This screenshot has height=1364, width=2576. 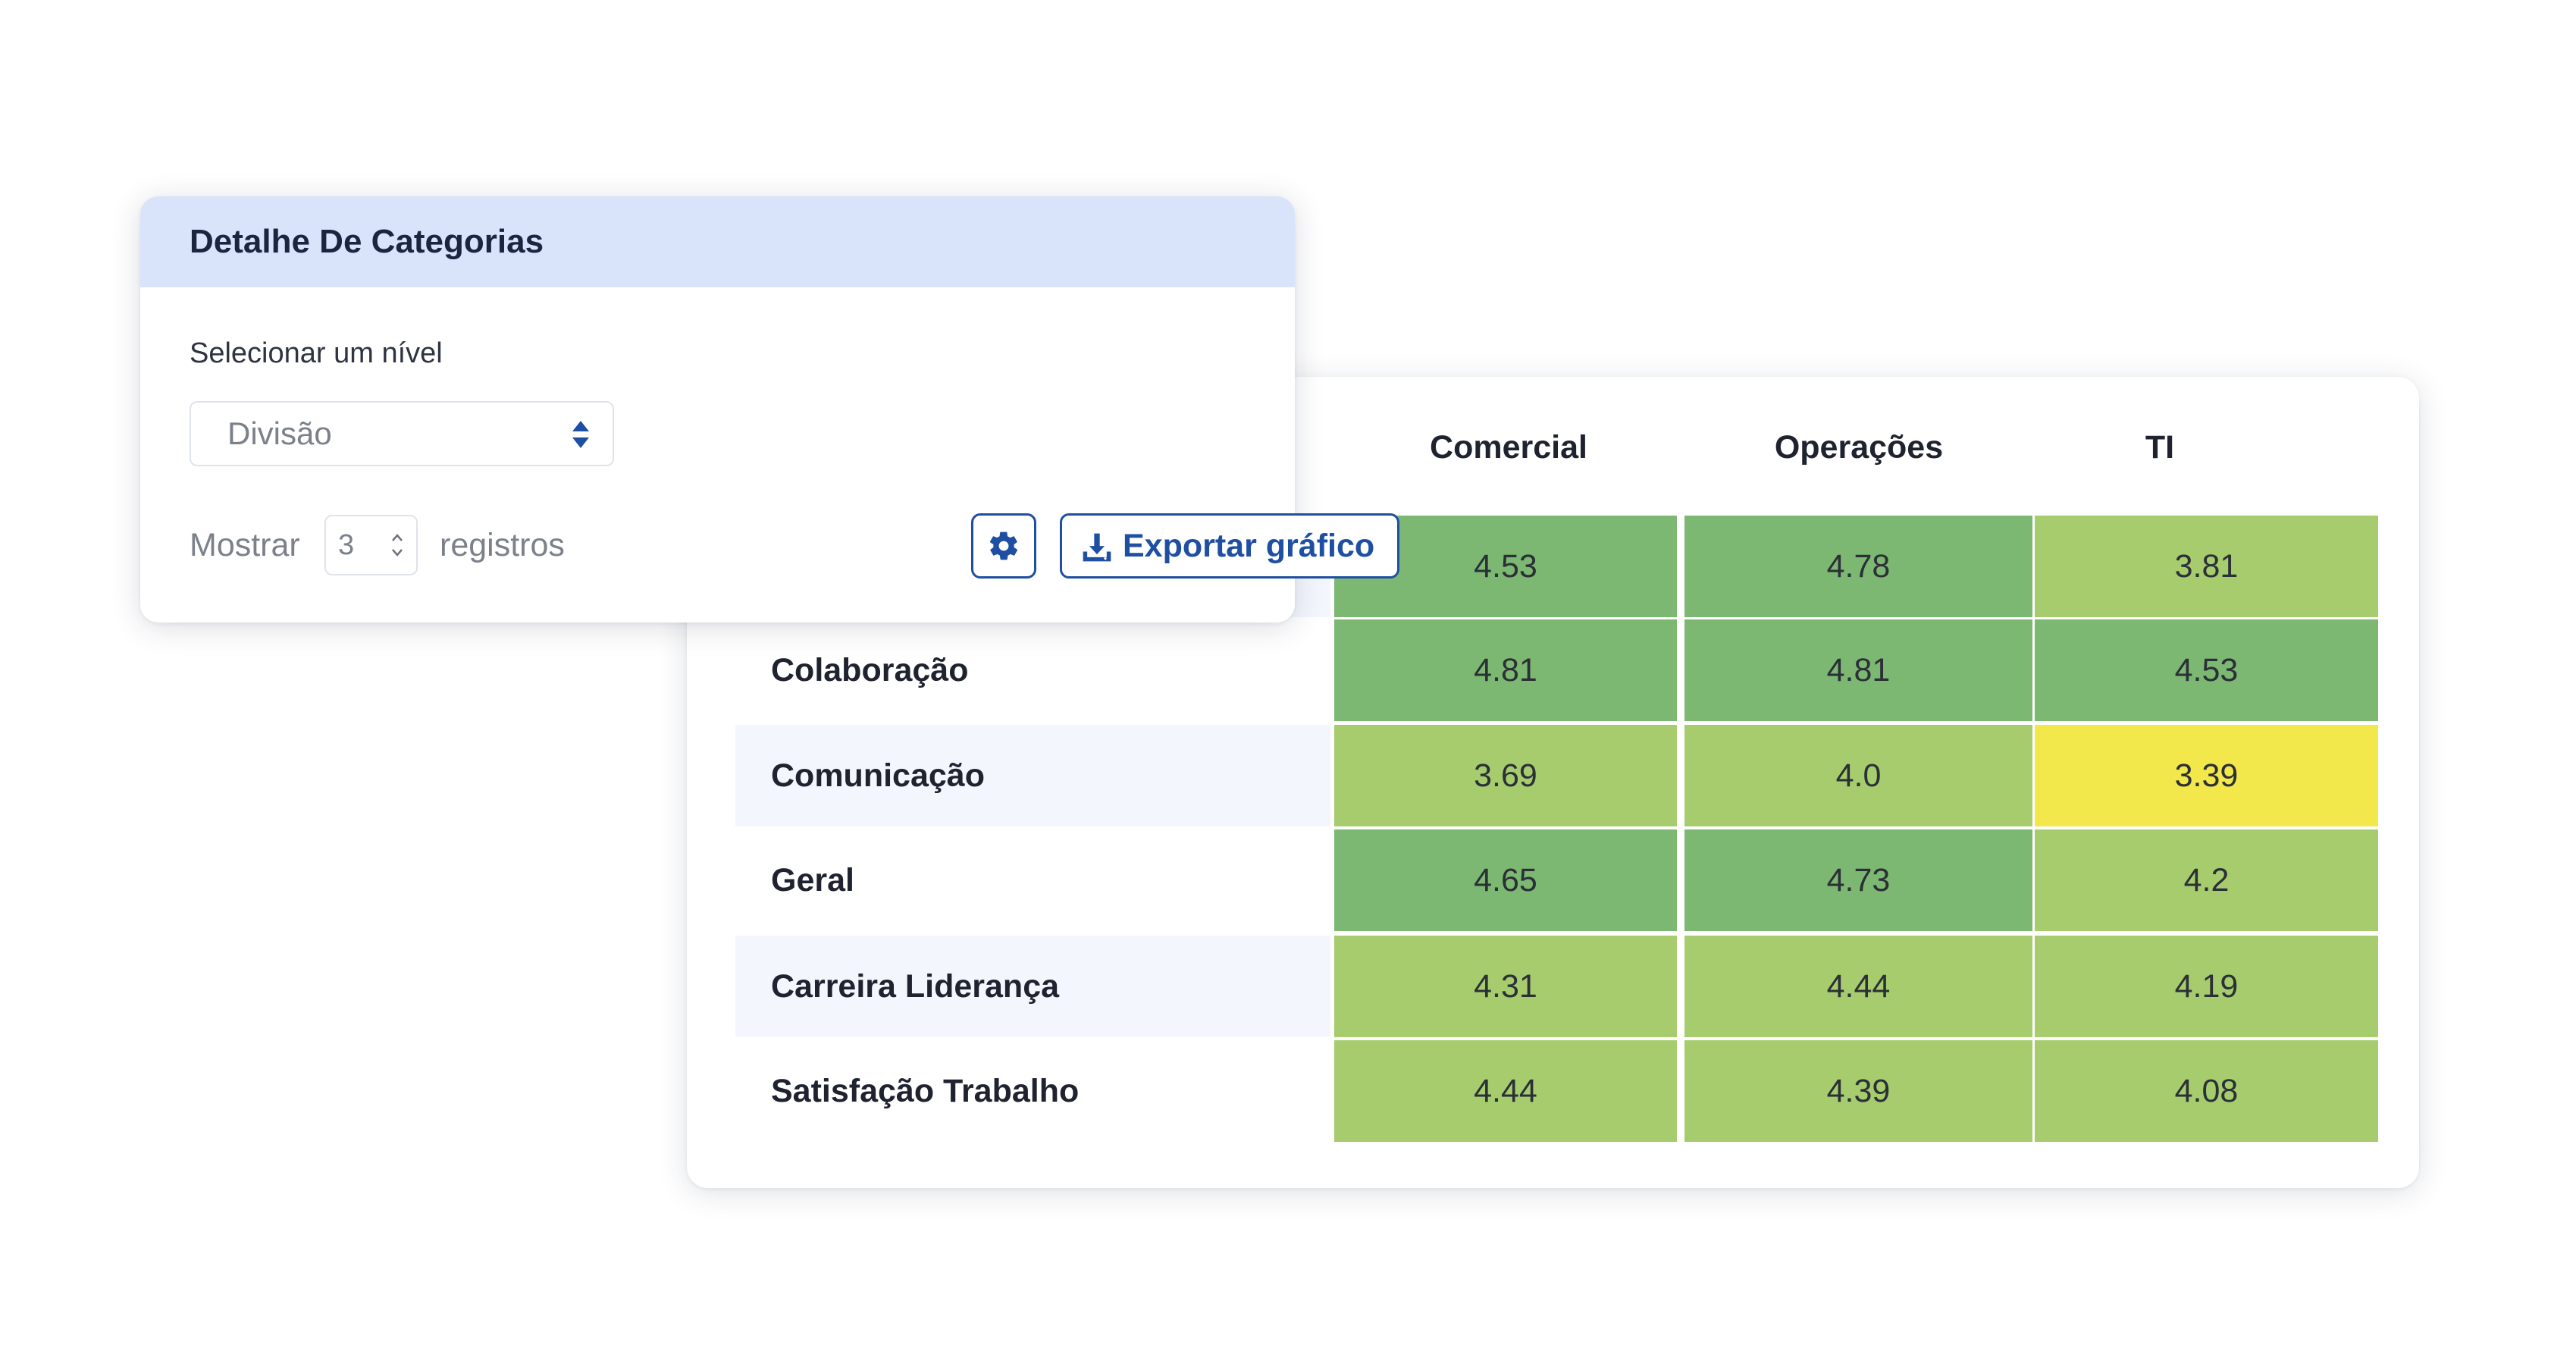 What do you see at coordinates (1249, 546) in the screenshot?
I see `export-chart-label: Exportar gráfico` at bounding box center [1249, 546].